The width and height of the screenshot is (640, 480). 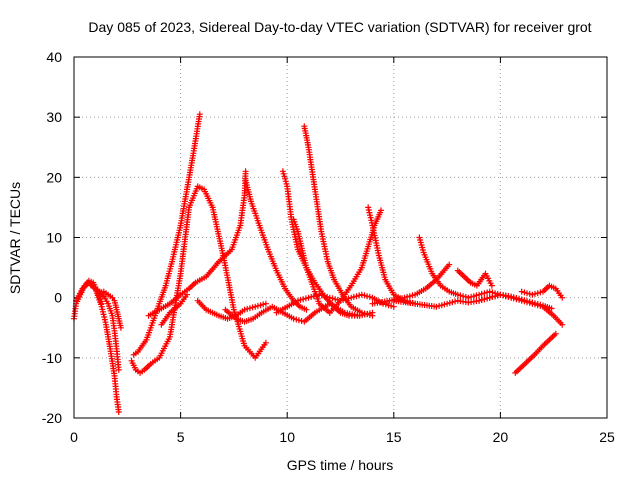 I want to click on series-arc22, so click(x=521, y=309).